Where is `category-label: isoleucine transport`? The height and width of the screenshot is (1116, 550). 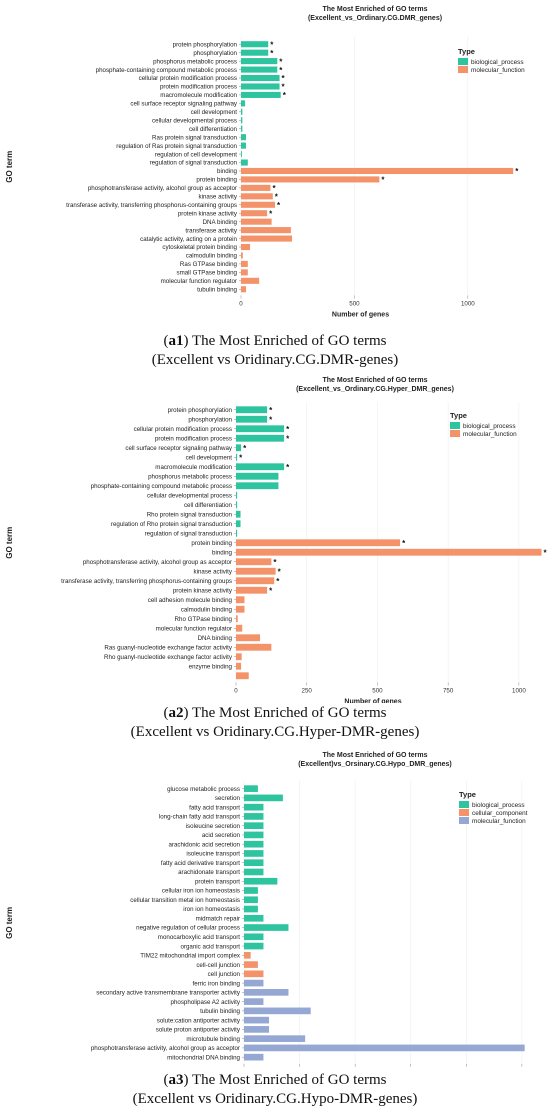
category-label: isoleucine transport is located at coordinates (213, 854).